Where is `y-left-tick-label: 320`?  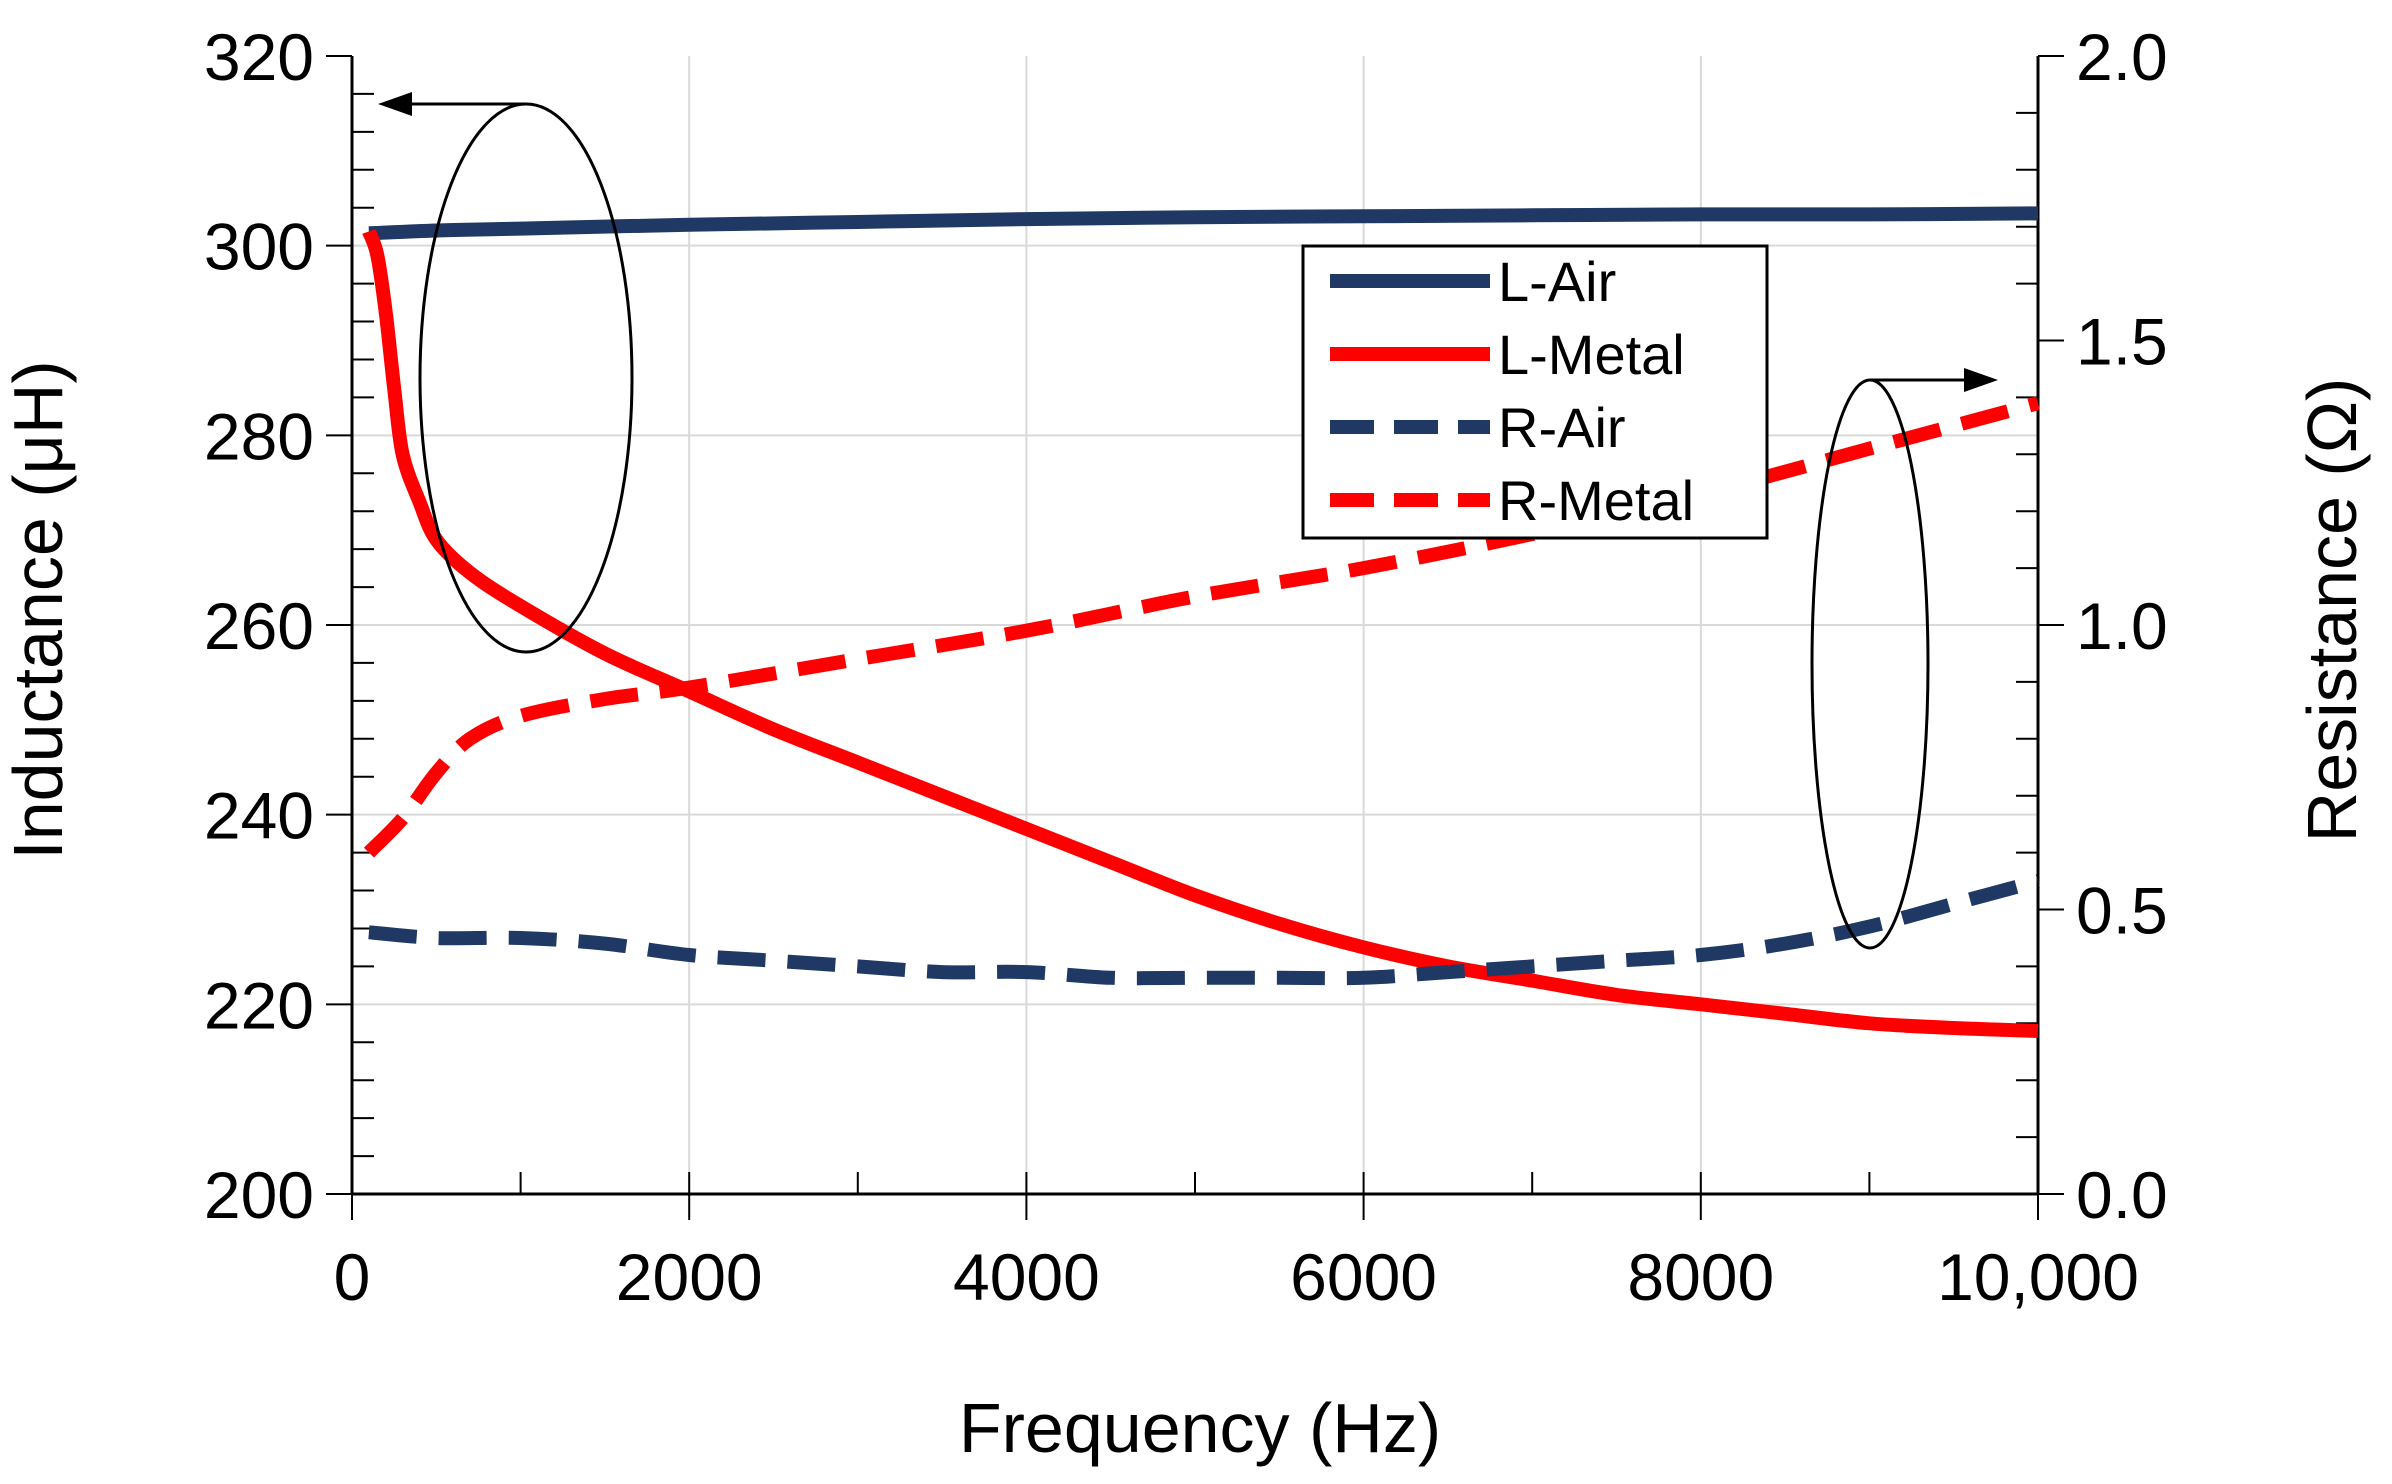
y-left-tick-label: 320 is located at coordinates (259, 57).